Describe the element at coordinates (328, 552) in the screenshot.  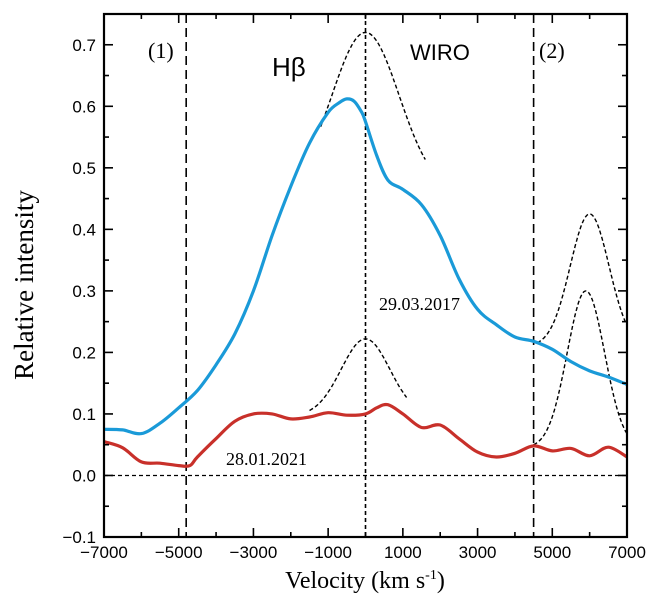
I see `x-tick-label: −1000` at that location.